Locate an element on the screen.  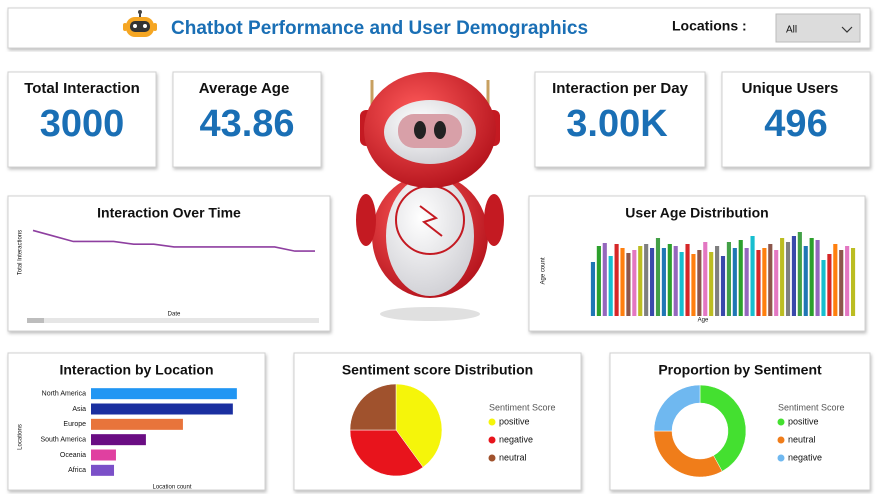
kpi-card: Interaction per Day 3.00K is located at coordinates (620, 119).